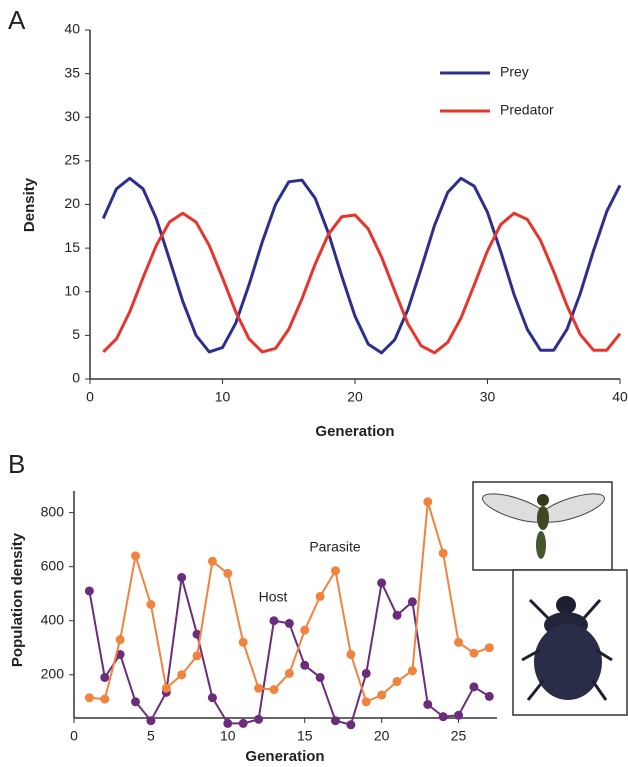 The height and width of the screenshot is (767, 628). Describe the element at coordinates (305, 736) in the screenshot. I see `x-tick-label: 15` at that location.